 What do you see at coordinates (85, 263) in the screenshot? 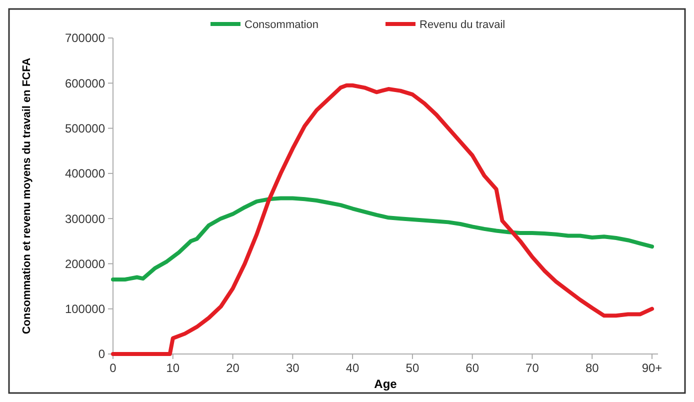
I see `y-tick-label: 200000` at bounding box center [85, 263].